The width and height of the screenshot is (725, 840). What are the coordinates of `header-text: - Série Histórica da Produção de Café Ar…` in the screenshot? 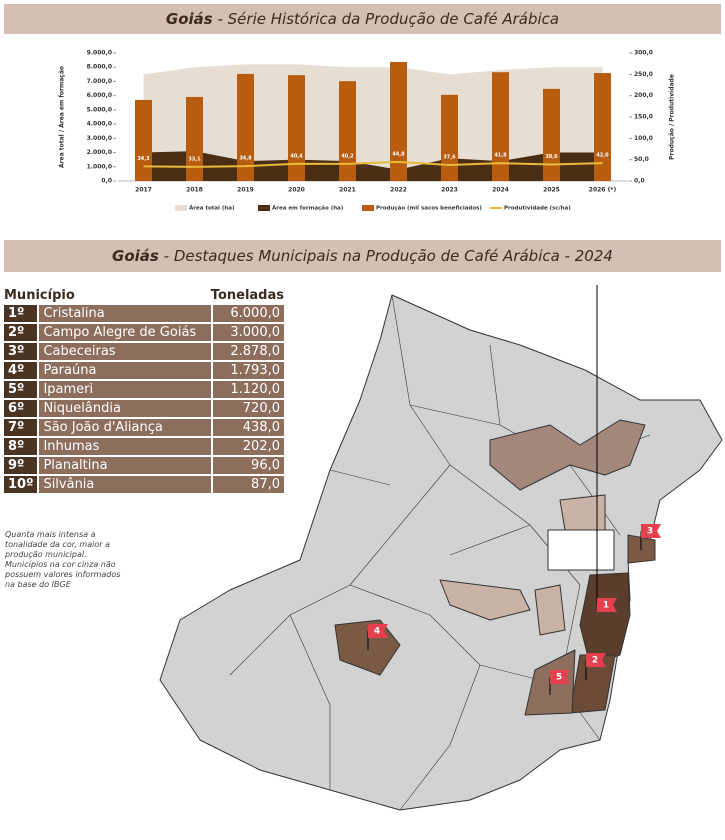 It's located at (388, 19).